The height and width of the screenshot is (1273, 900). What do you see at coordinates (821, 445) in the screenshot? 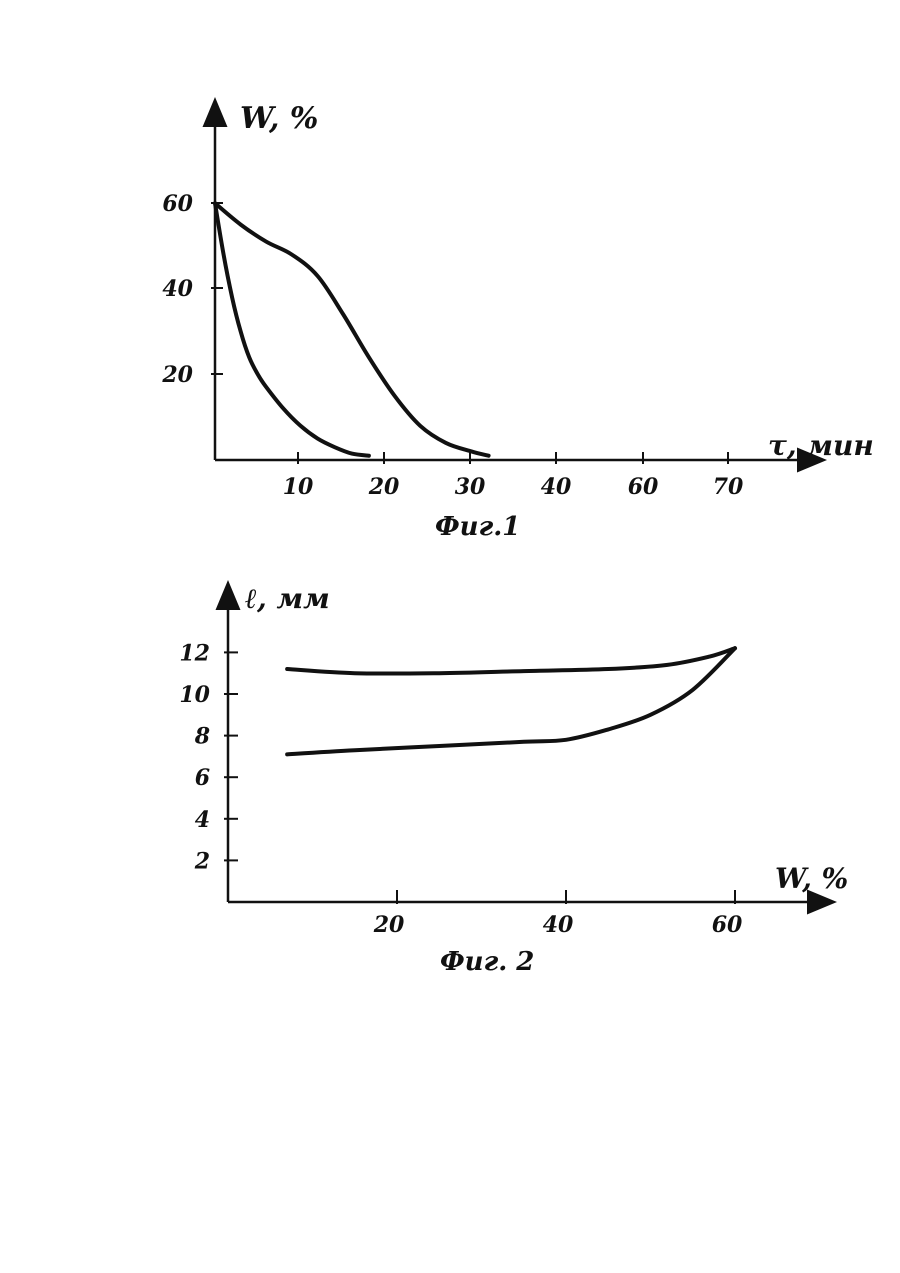
I see `fig1-x-label: τ, мин` at bounding box center [821, 445].